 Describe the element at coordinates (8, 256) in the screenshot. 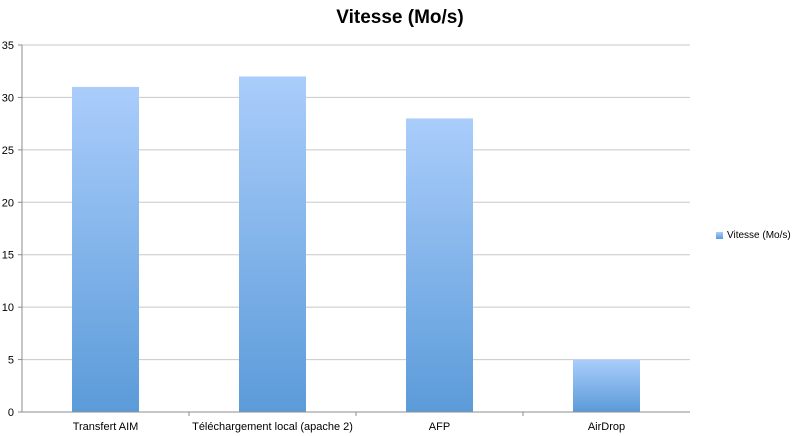

I see `y-tick-label: 15` at that location.